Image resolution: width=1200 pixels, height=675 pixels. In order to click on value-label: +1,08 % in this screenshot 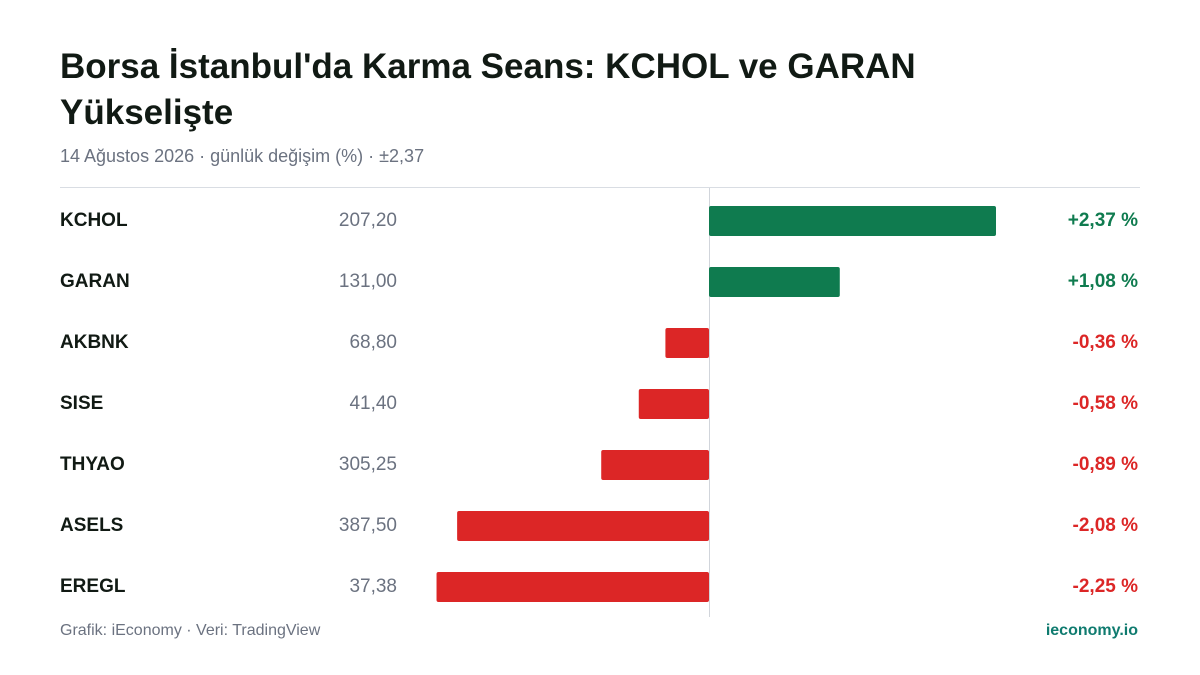, I will do `click(1103, 281)`.